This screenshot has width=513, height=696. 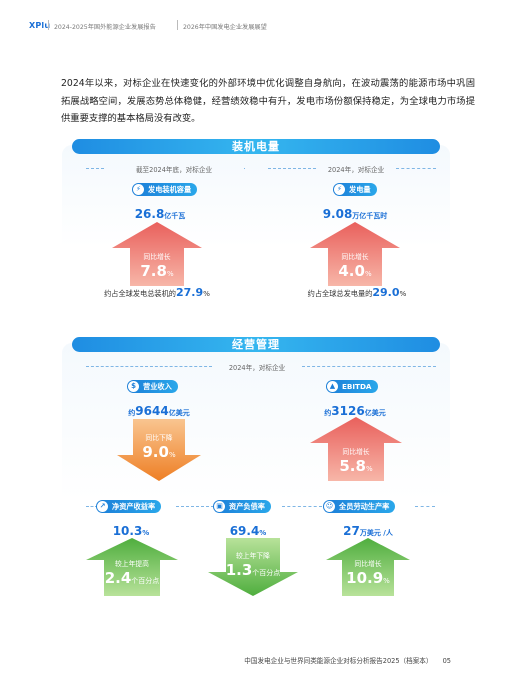 What do you see at coordinates (172, 455) in the screenshot?
I see `revenue-change-unit: %` at bounding box center [172, 455].